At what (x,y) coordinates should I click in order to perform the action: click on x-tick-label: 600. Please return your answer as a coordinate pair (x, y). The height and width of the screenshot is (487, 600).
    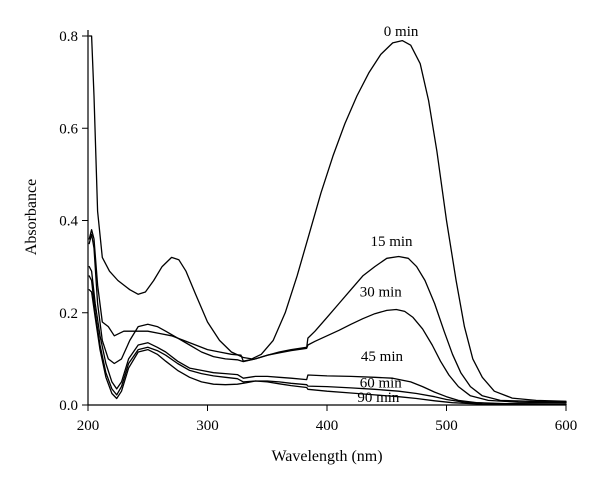
    Looking at the image, I should click on (566, 426).